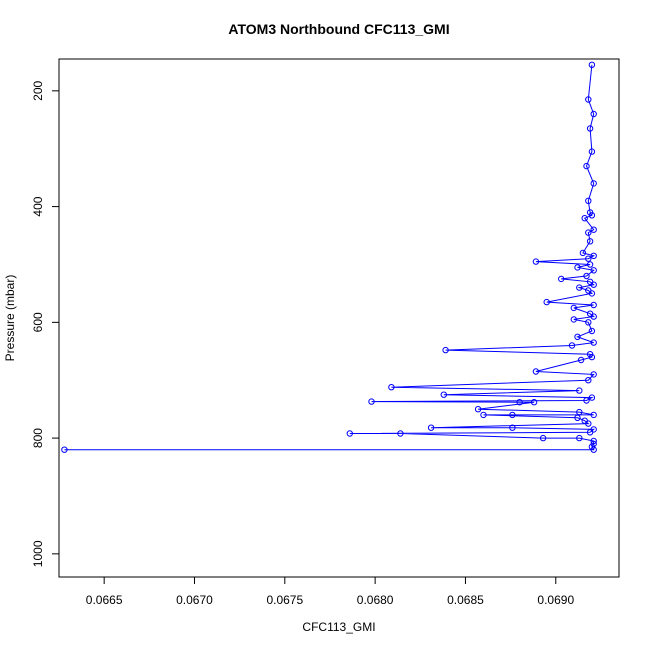 The image size is (650, 650). I want to click on x-axis-label: CFC113_GMI, so click(338, 627).